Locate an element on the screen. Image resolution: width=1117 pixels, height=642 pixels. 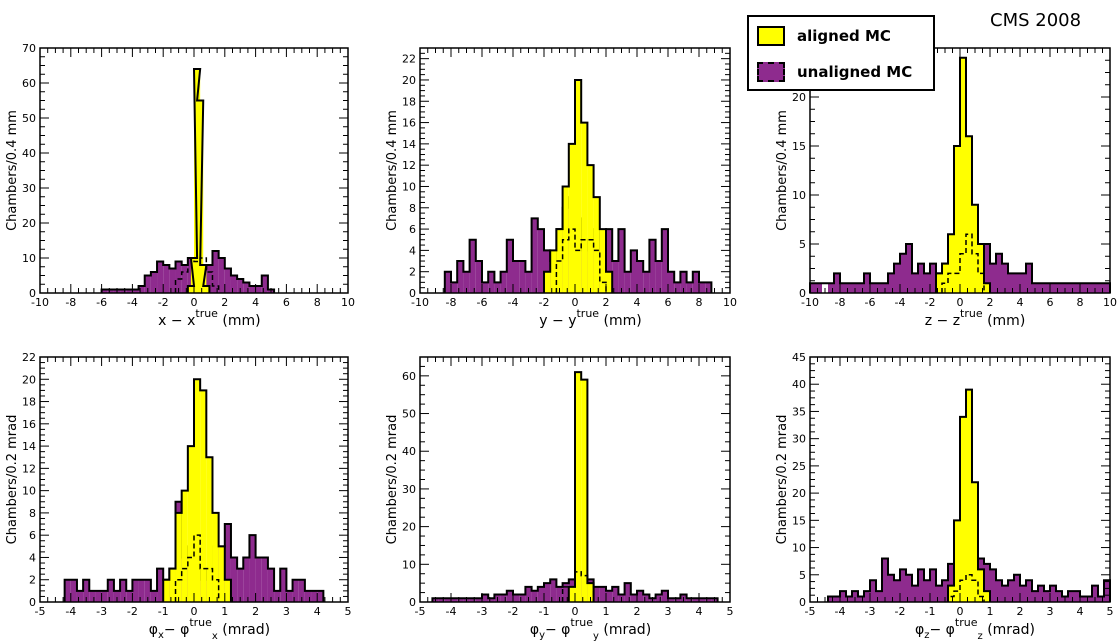
x-tick-label: 6 is located at coordinates (668, 302).